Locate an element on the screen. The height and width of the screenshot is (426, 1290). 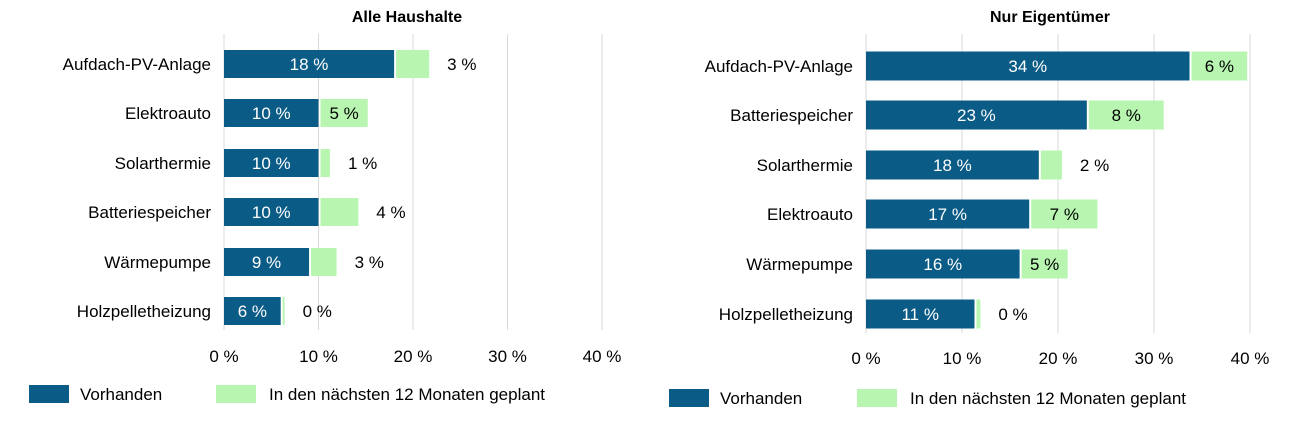
panel2-label-vorhanden: 18 % is located at coordinates (952, 165).